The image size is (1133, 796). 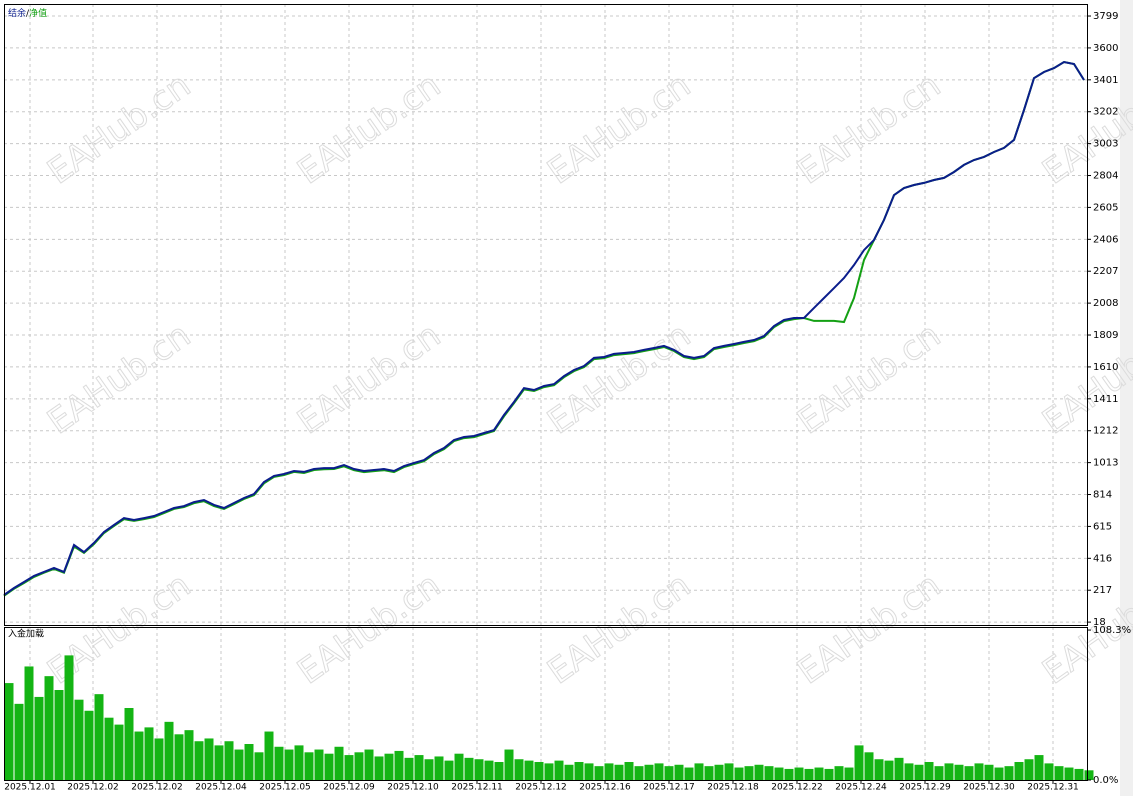 What do you see at coordinates (669, 788) in the screenshot?
I see `x-tick-label: 2025.12.17` at bounding box center [669, 788].